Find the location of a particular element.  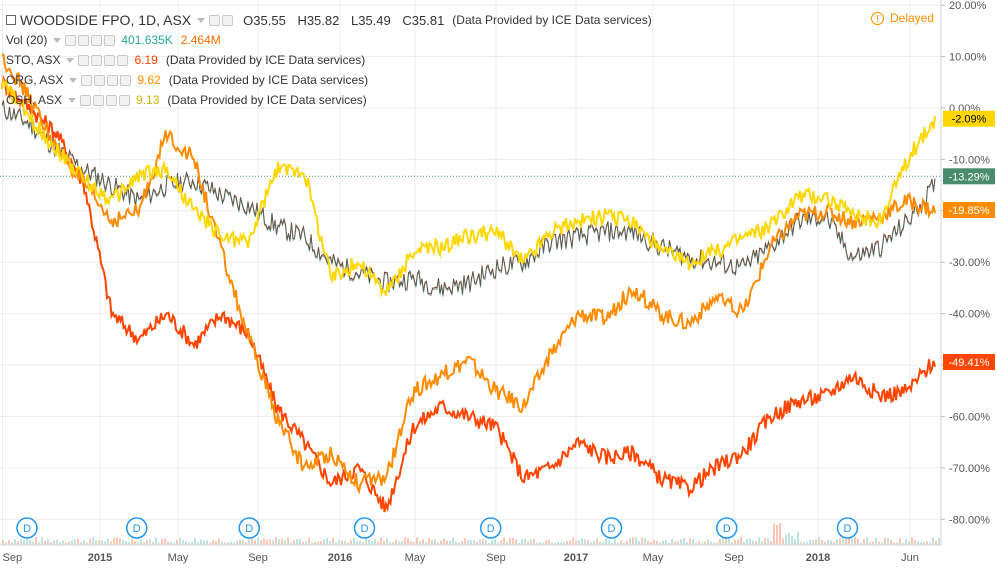

comparison-symbol: ORG, ASX is located at coordinates (35, 80).